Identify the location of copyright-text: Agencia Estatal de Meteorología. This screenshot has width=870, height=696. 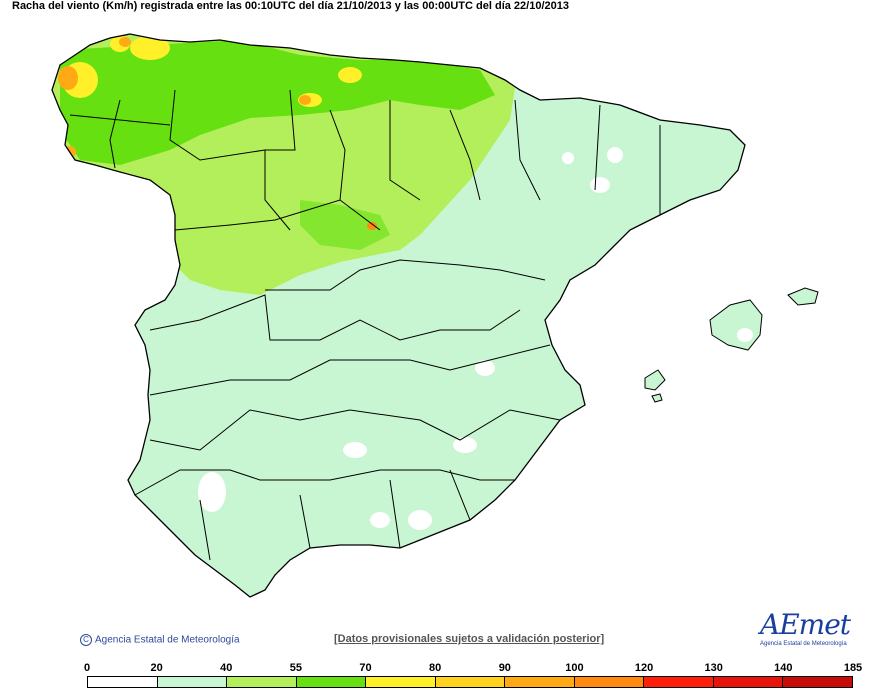
(167, 640).